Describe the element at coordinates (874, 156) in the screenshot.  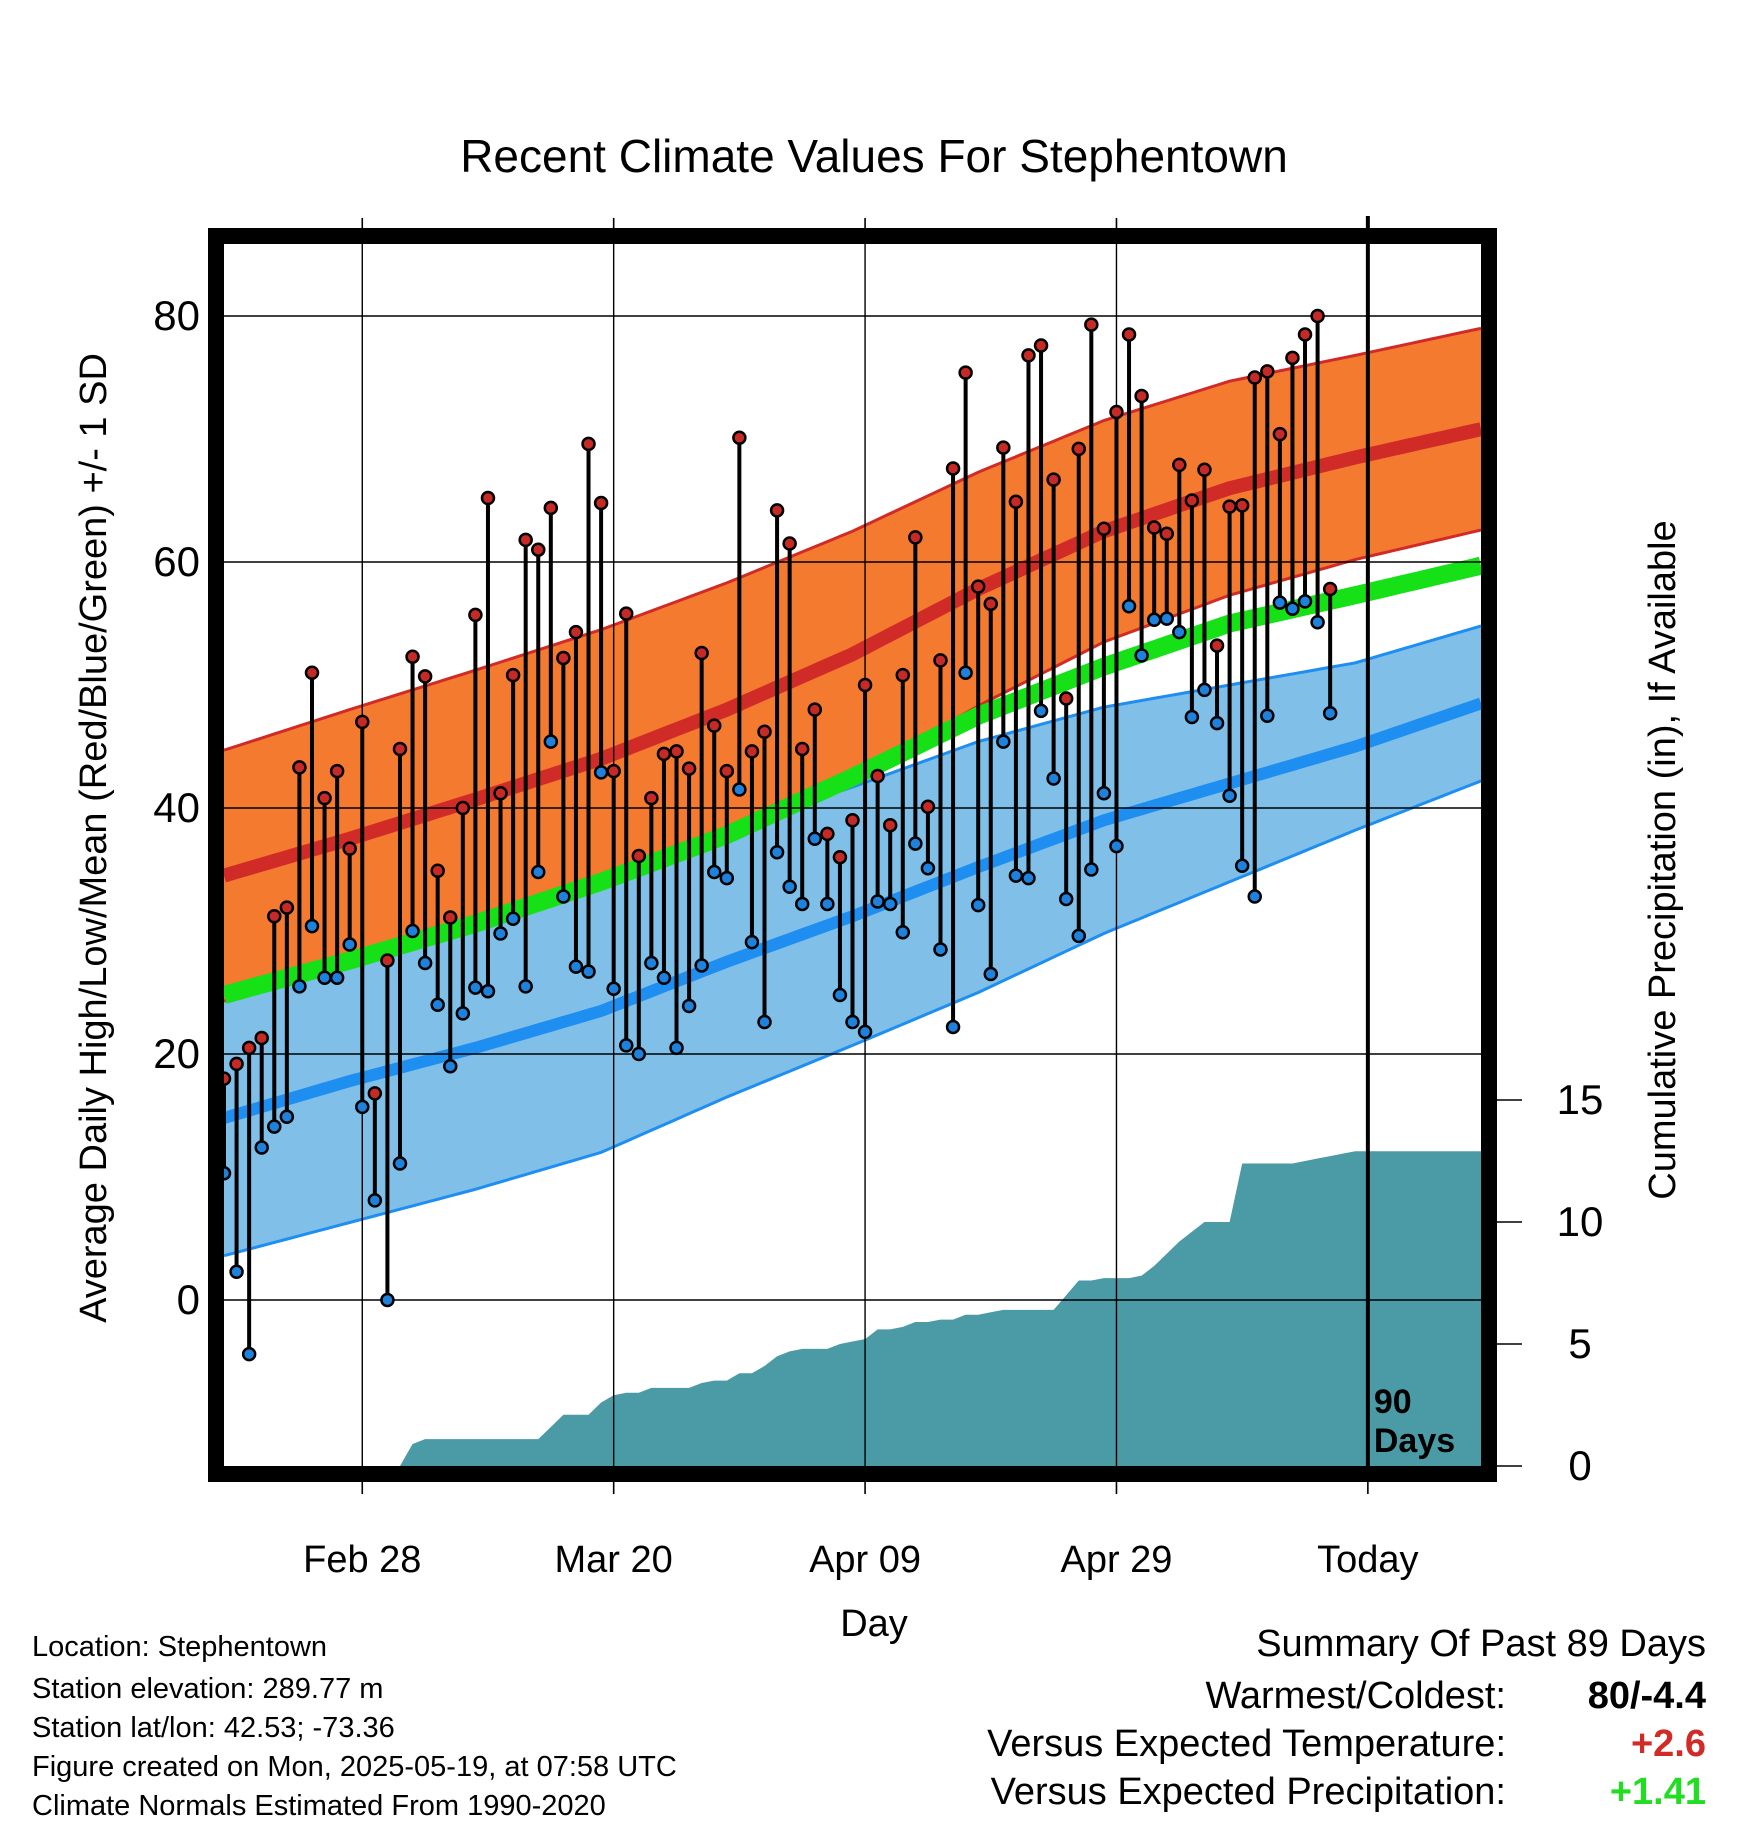
I see `chart-title: Recent Climate Values For Stephentown` at that location.